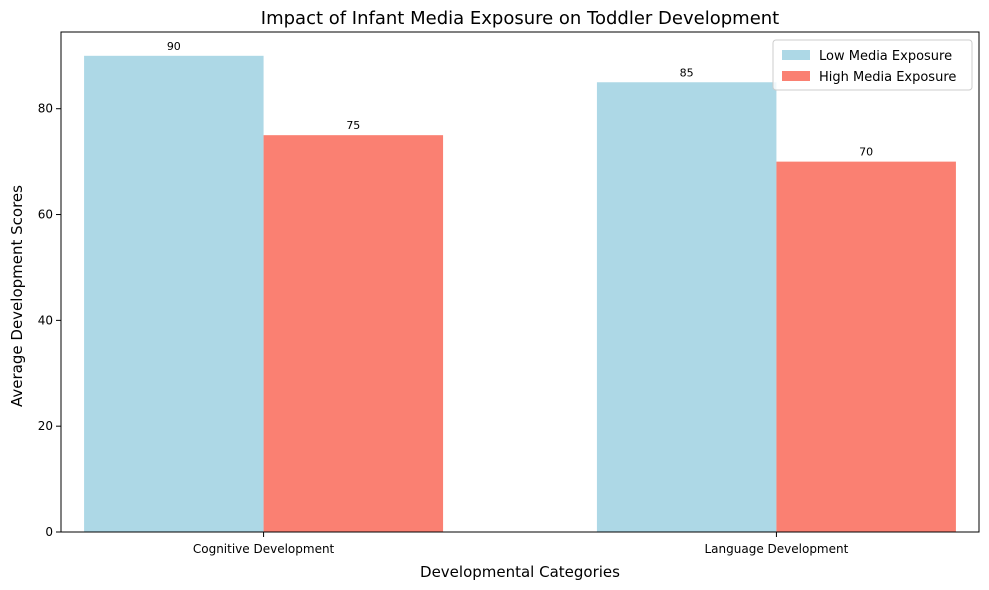 This screenshot has width=989, height=590. Describe the element at coordinates (887, 77) in the screenshot. I see `legend-label: High Media Exposure` at that location.